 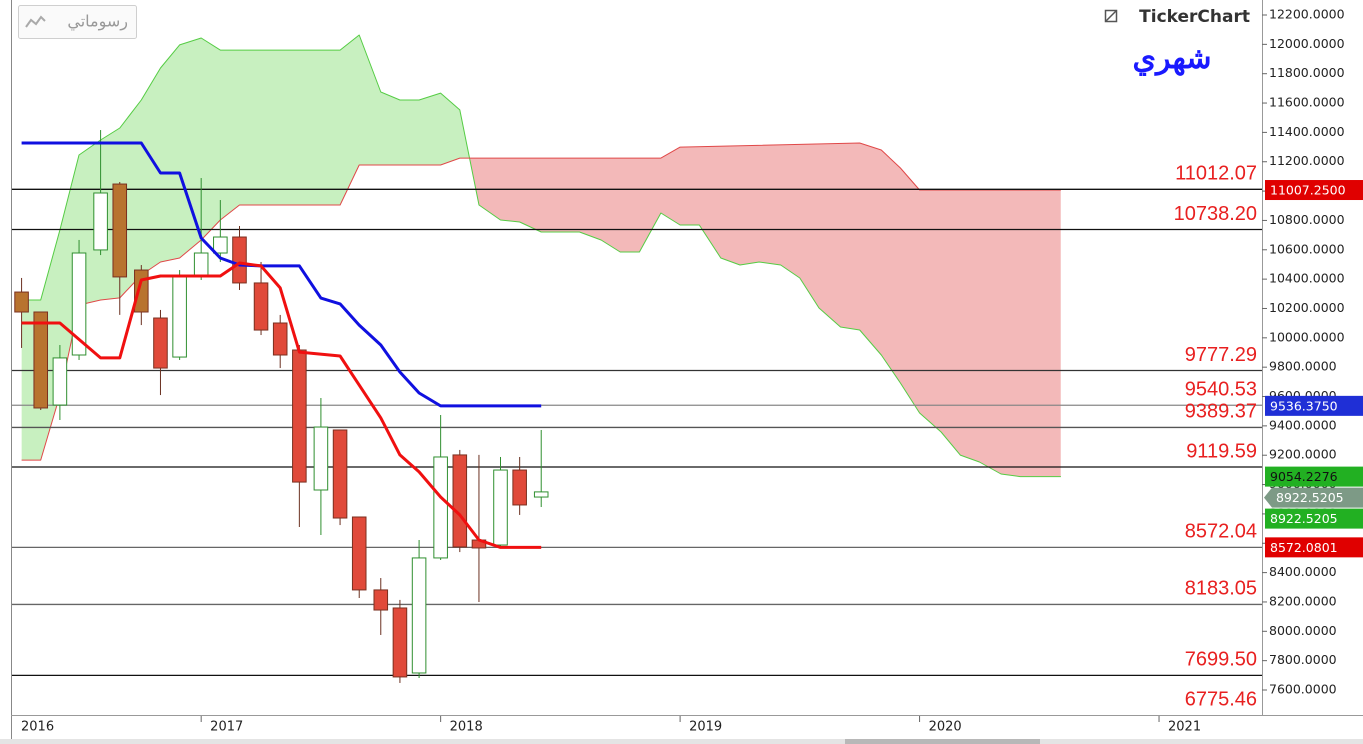 I want to click on price-tag-label: 9054.2276, so click(x=1304, y=476).